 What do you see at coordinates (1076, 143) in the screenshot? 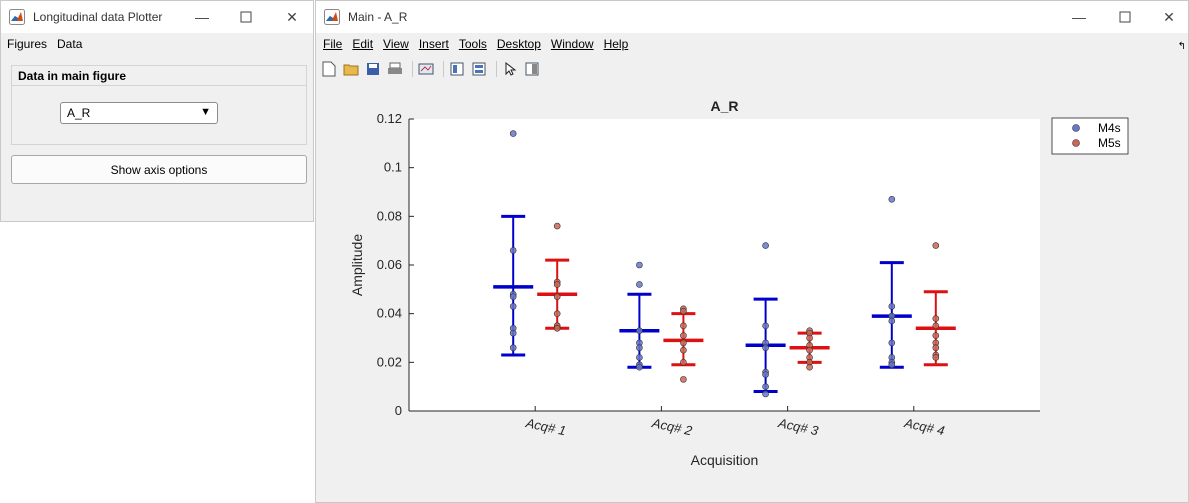
I see `legend-marker` at bounding box center [1076, 143].